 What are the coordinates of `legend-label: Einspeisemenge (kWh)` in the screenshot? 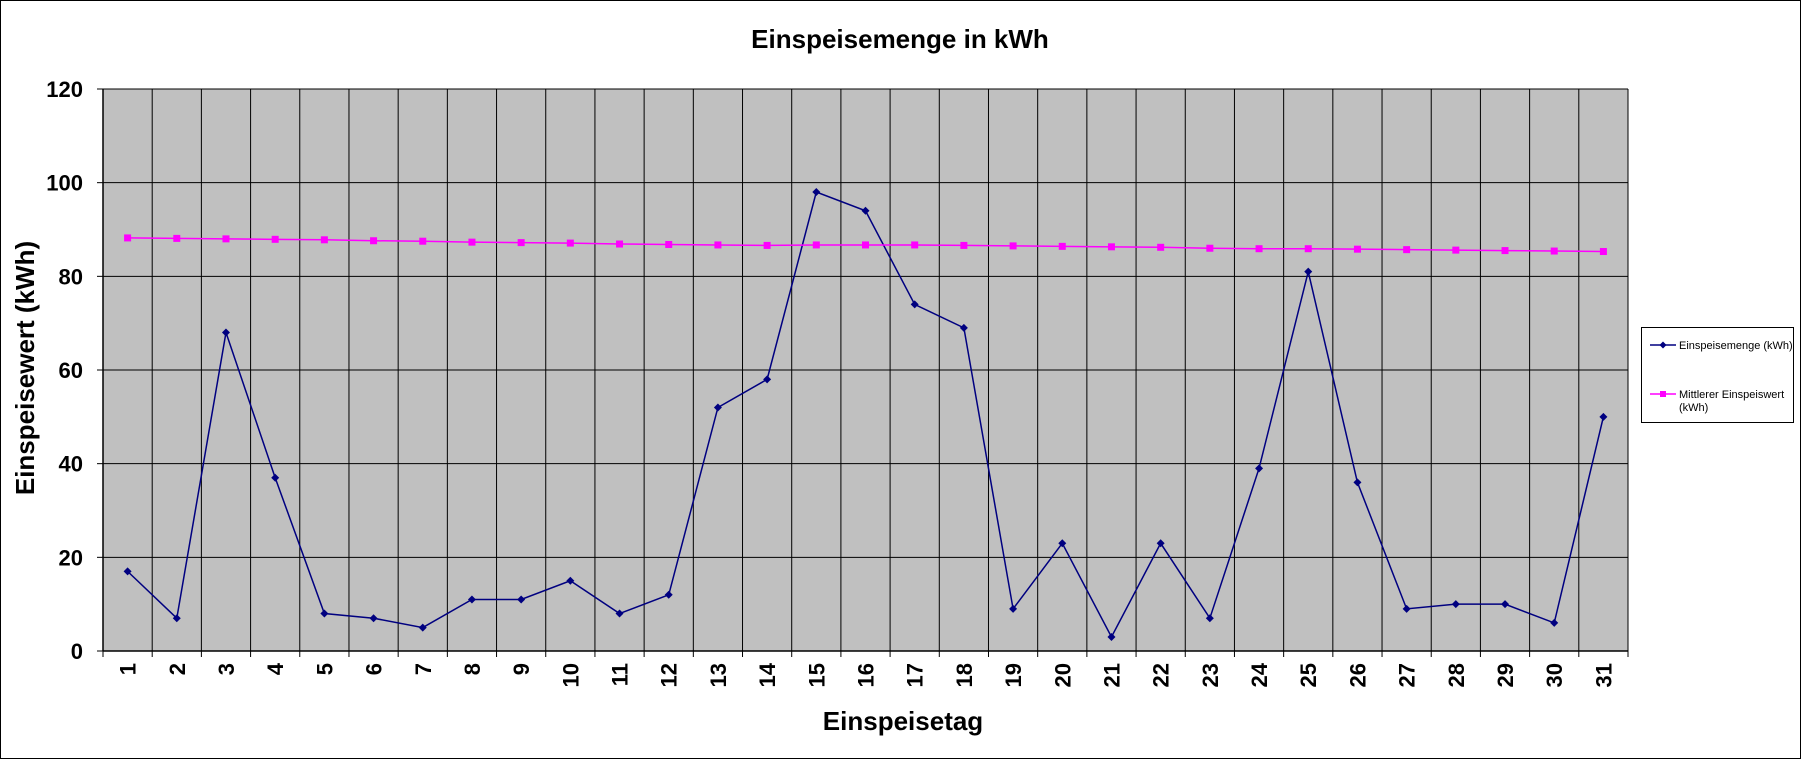 It's located at (1736, 346).